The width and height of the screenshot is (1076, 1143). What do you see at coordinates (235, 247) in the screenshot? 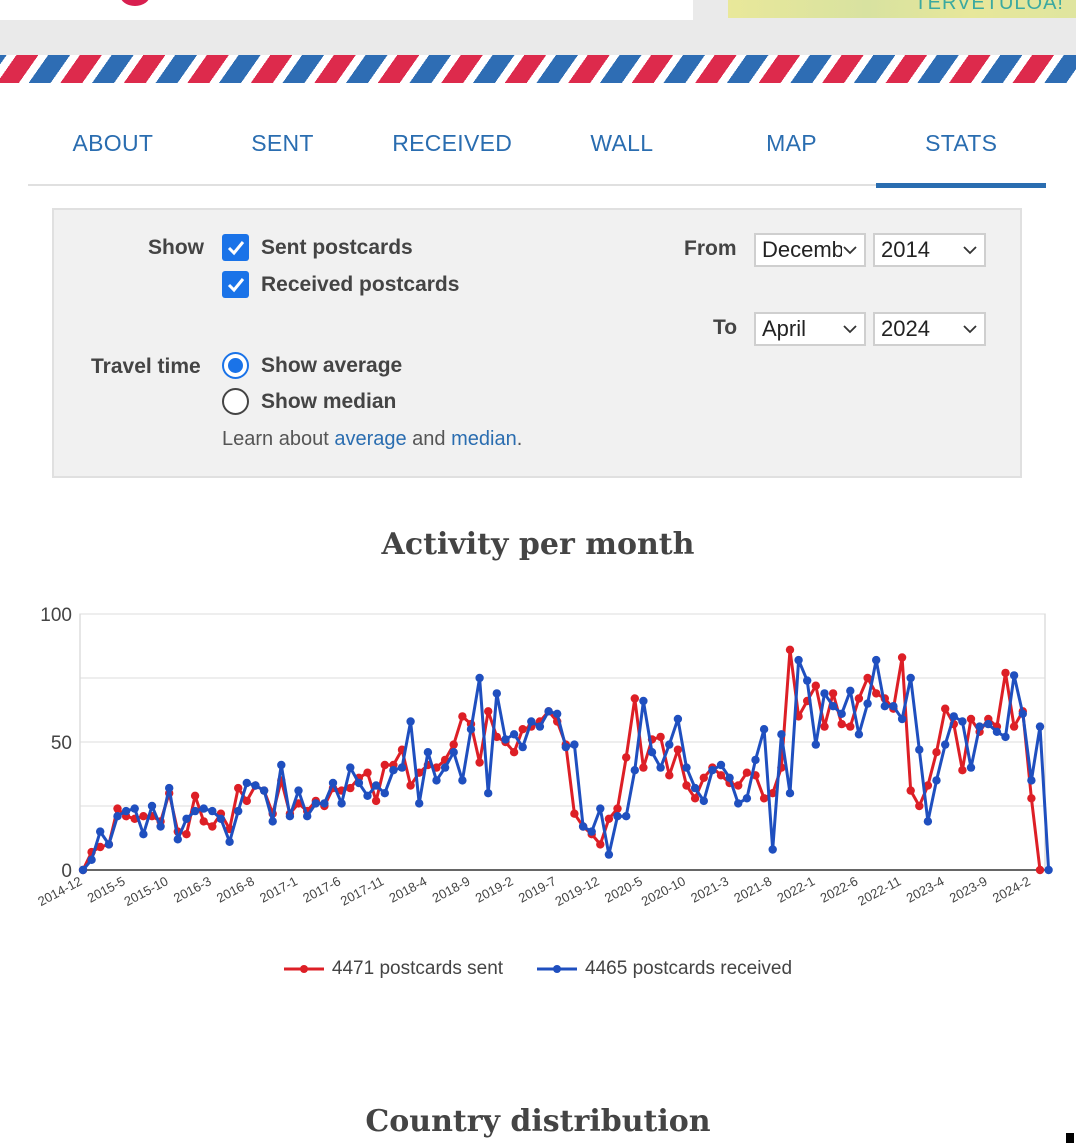
I see `sent-checkbox` at bounding box center [235, 247].